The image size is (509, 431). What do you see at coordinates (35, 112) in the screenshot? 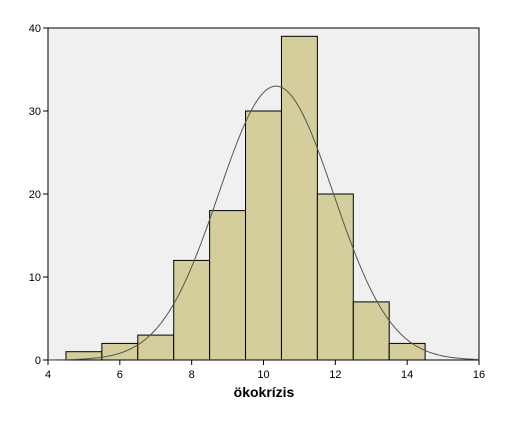
I see `y-tick-label: 30` at bounding box center [35, 112].